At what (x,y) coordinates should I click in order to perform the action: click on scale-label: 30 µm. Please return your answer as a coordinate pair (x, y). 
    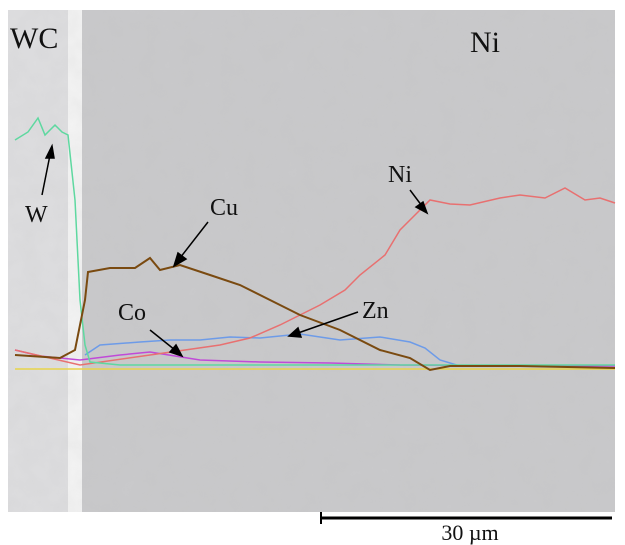
    Looking at the image, I should click on (469, 532).